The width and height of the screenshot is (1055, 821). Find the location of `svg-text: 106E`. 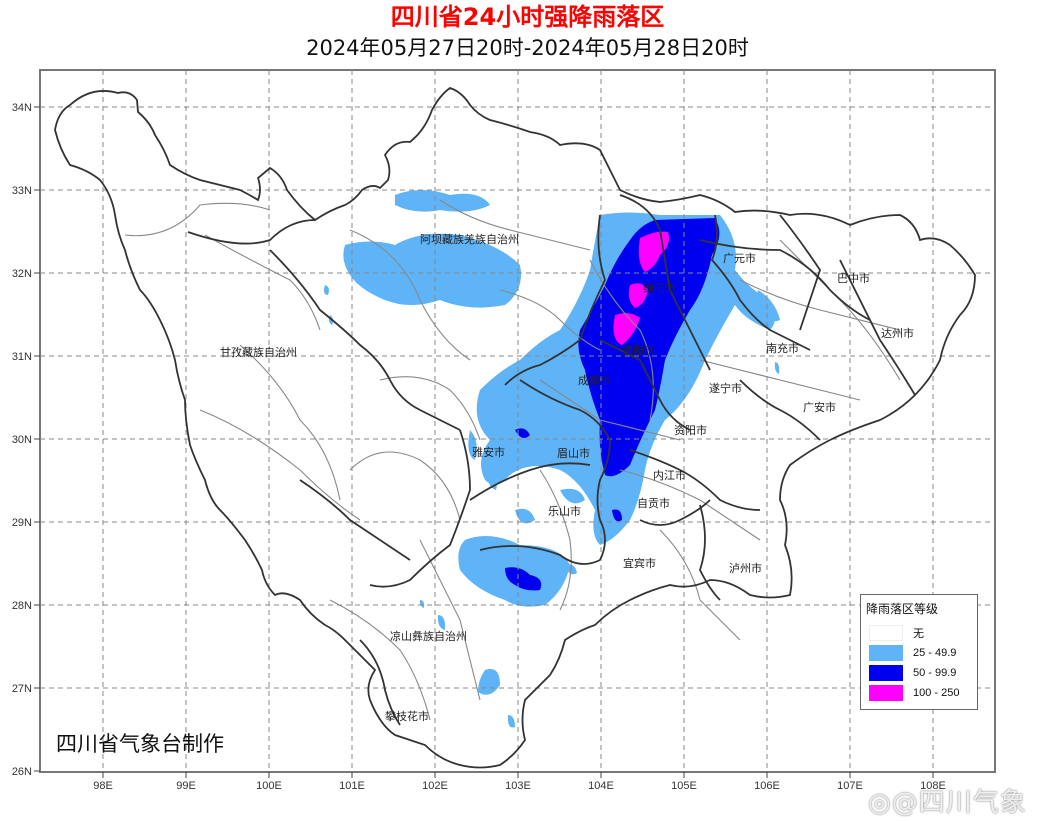

svg-text: 106E is located at coordinates (767, 786).